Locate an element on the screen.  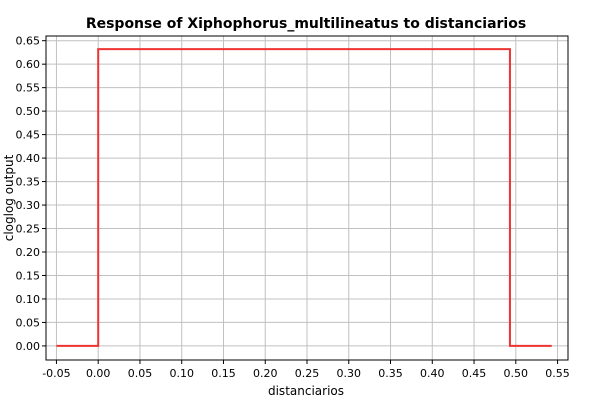
y-tick-label: 0.50 is located at coordinates (28, 111).